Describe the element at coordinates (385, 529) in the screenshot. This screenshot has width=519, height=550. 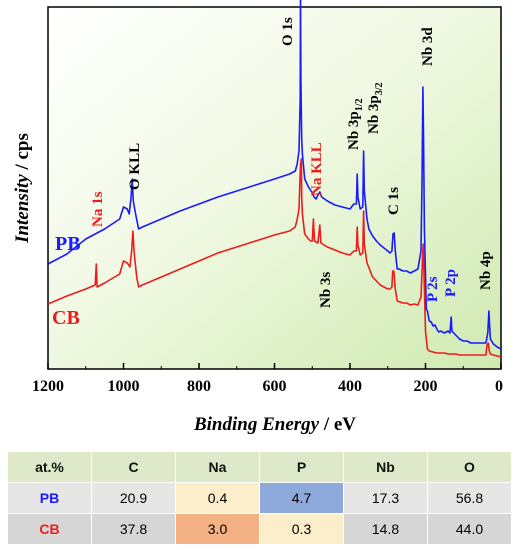
I see `table-cell: 14.8` at that location.